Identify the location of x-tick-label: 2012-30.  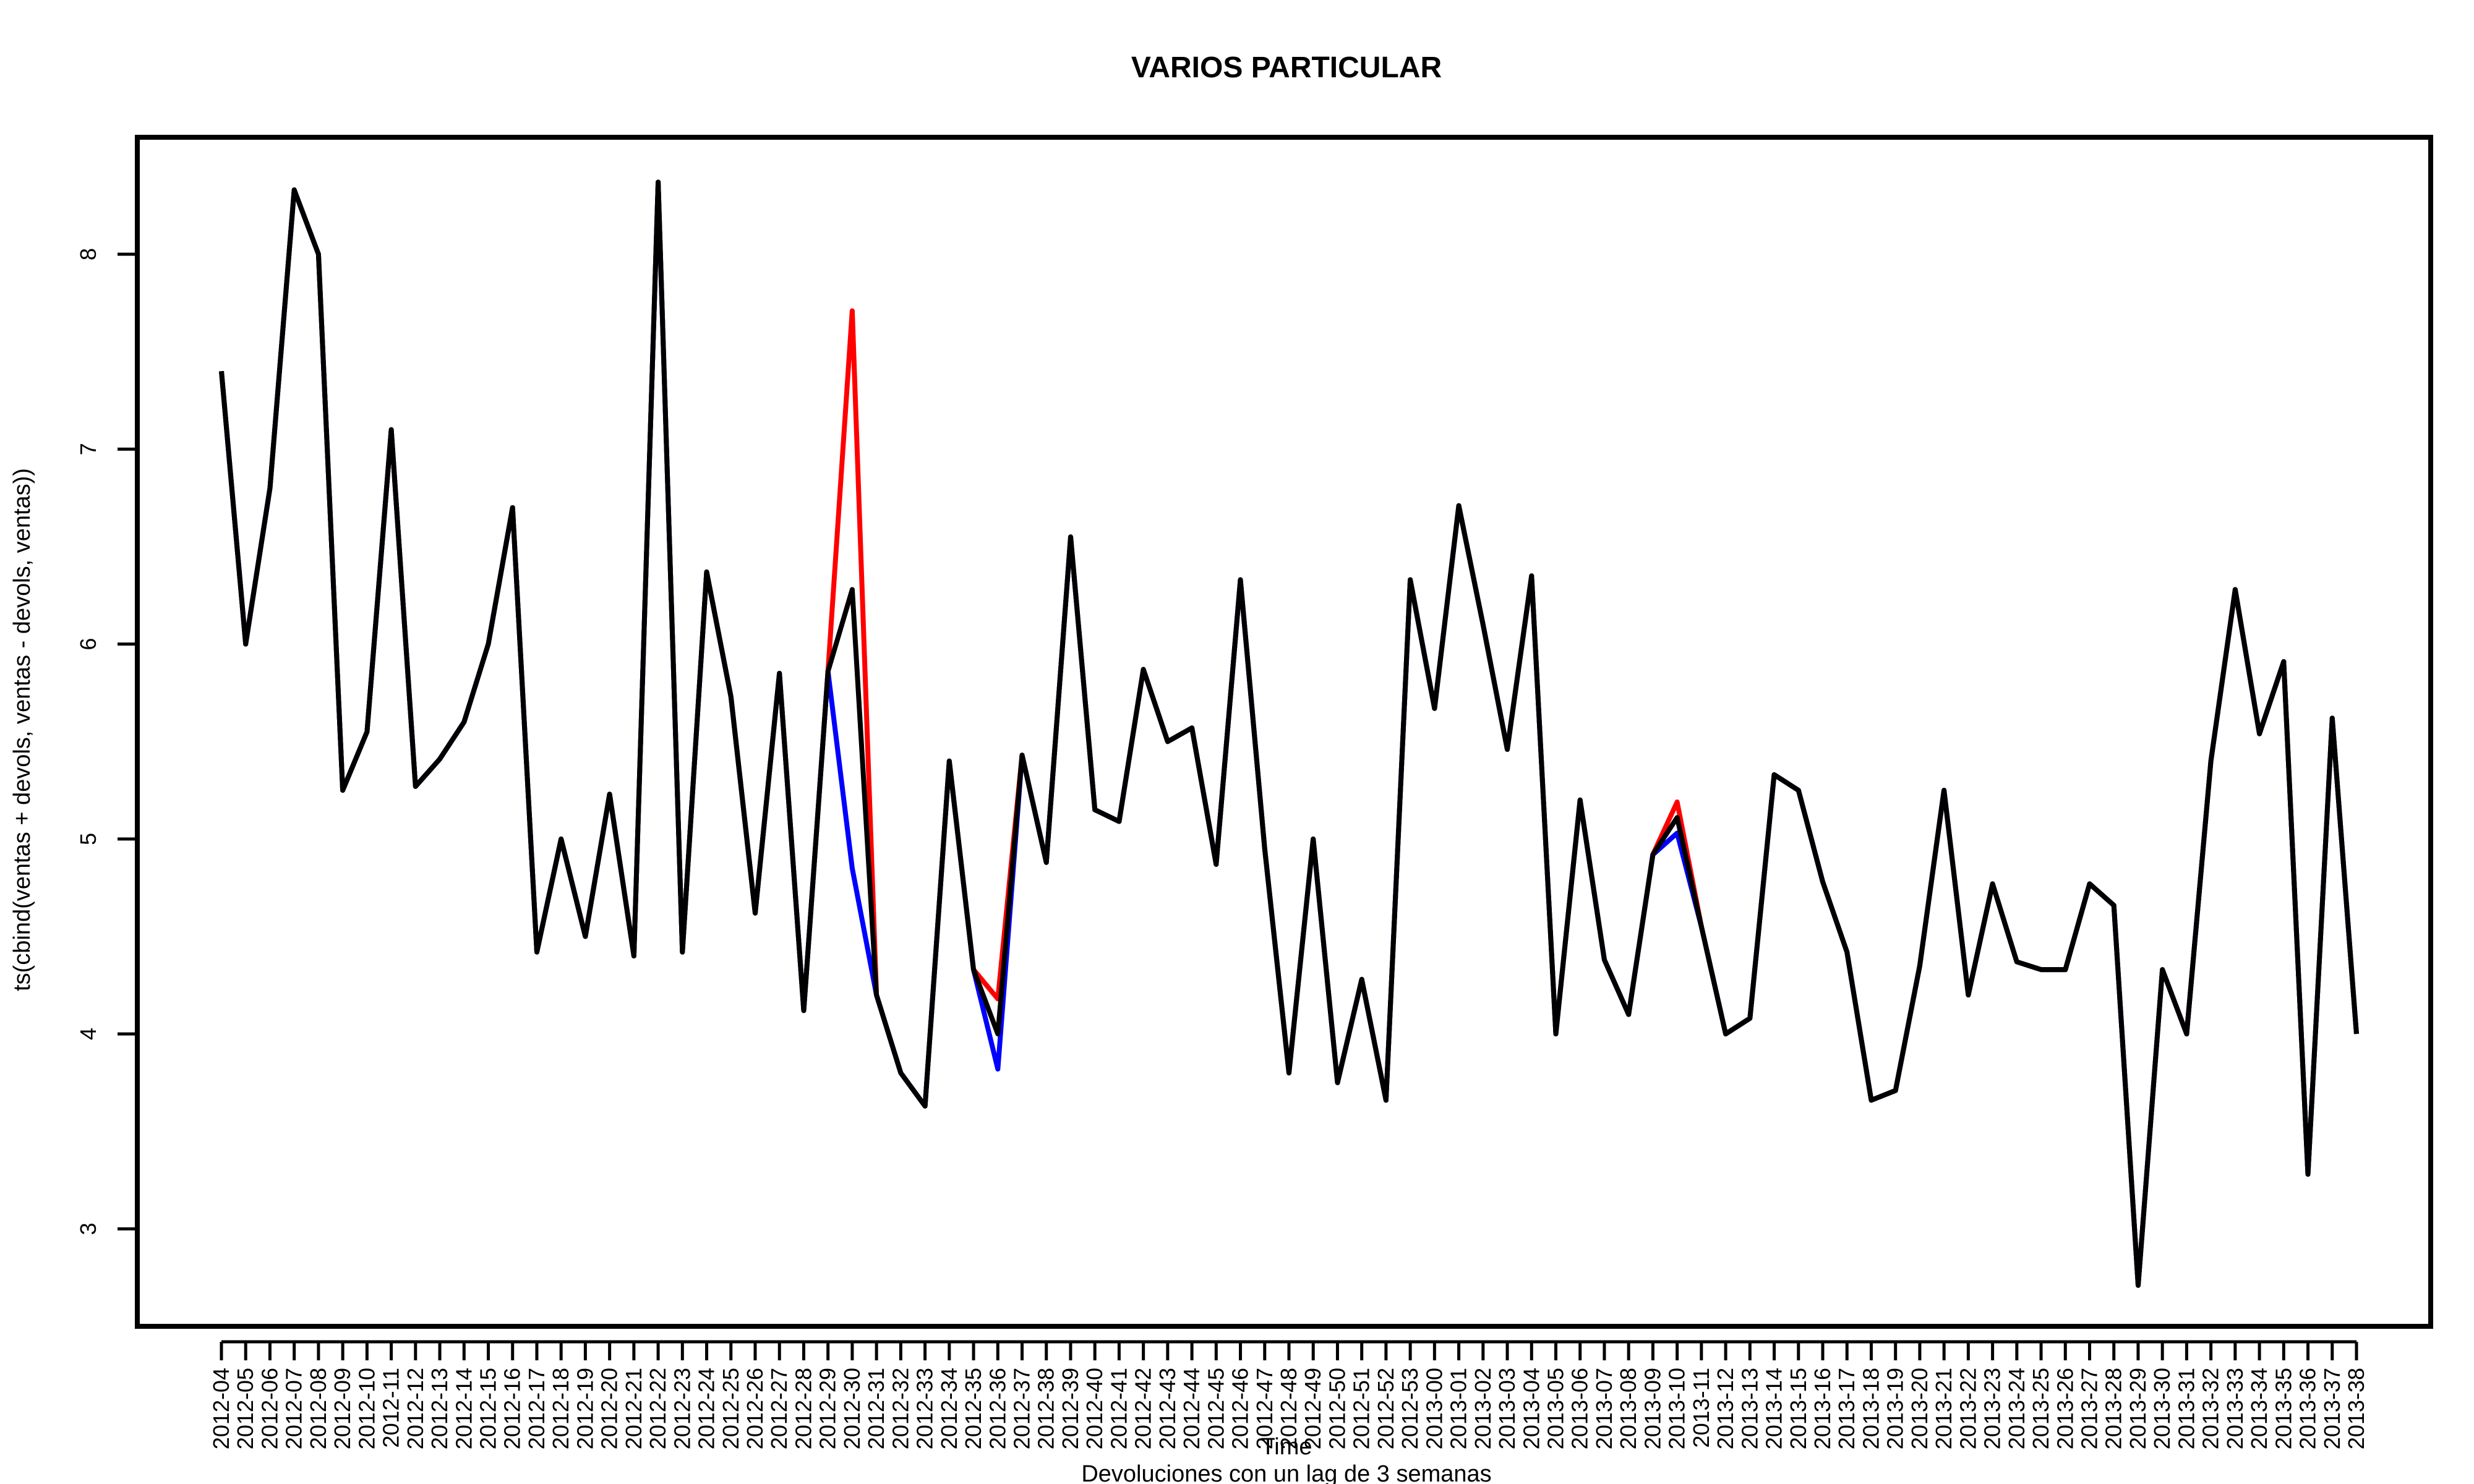
(852, 1408).